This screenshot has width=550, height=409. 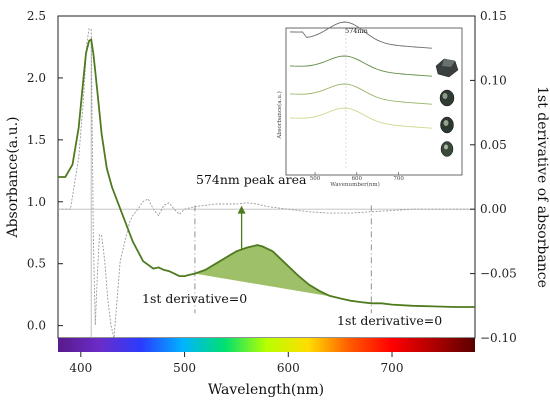 What do you see at coordinates (398, 179) in the screenshot?
I see `inset-x-tick-label: 700` at bounding box center [398, 179].